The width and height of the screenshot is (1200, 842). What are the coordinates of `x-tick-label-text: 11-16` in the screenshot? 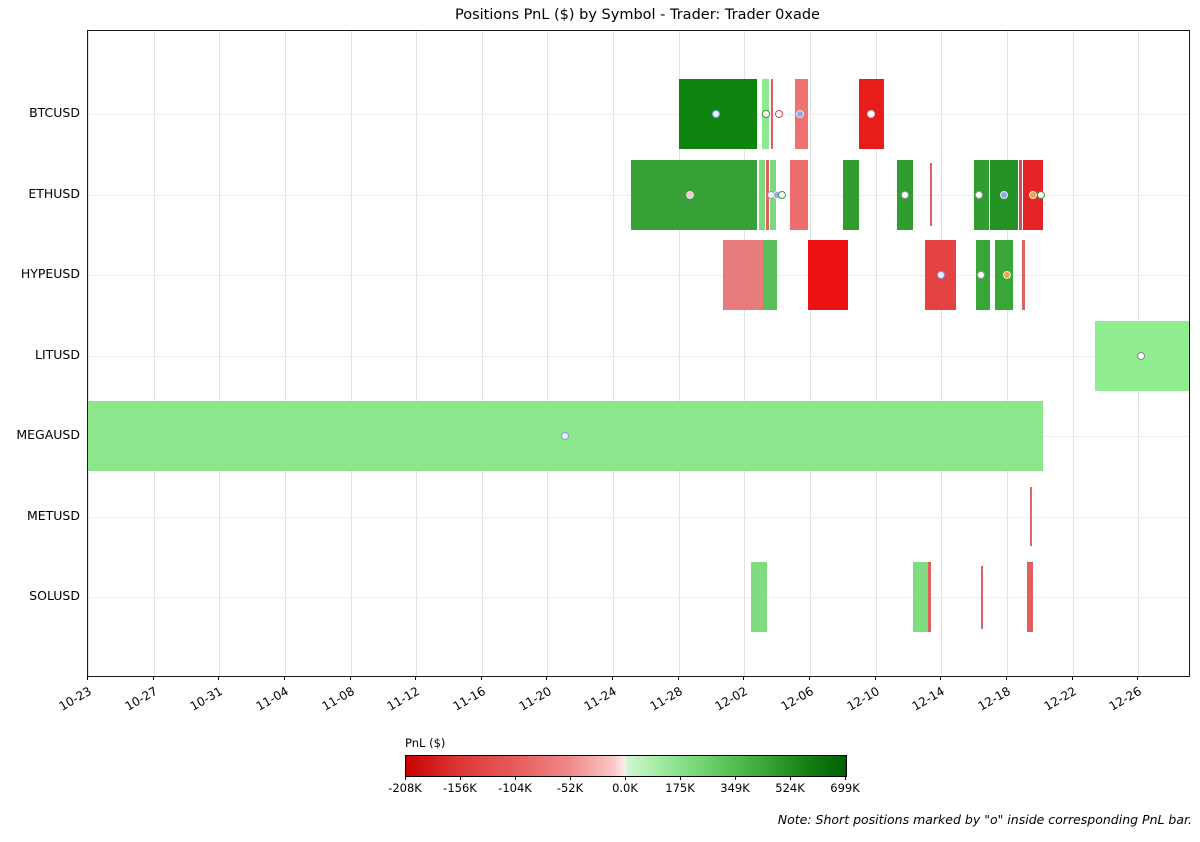 It's located at (469, 699).